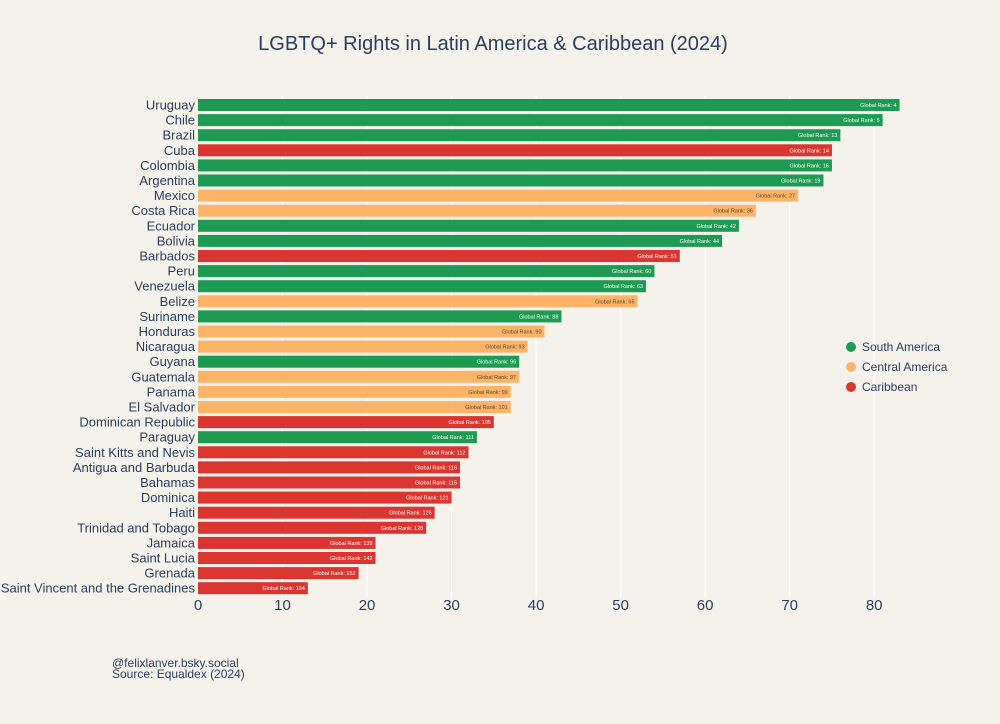  Describe the element at coordinates (444, 453) in the screenshot. I see `bar-data-label: Global Rank: 112` at that location.